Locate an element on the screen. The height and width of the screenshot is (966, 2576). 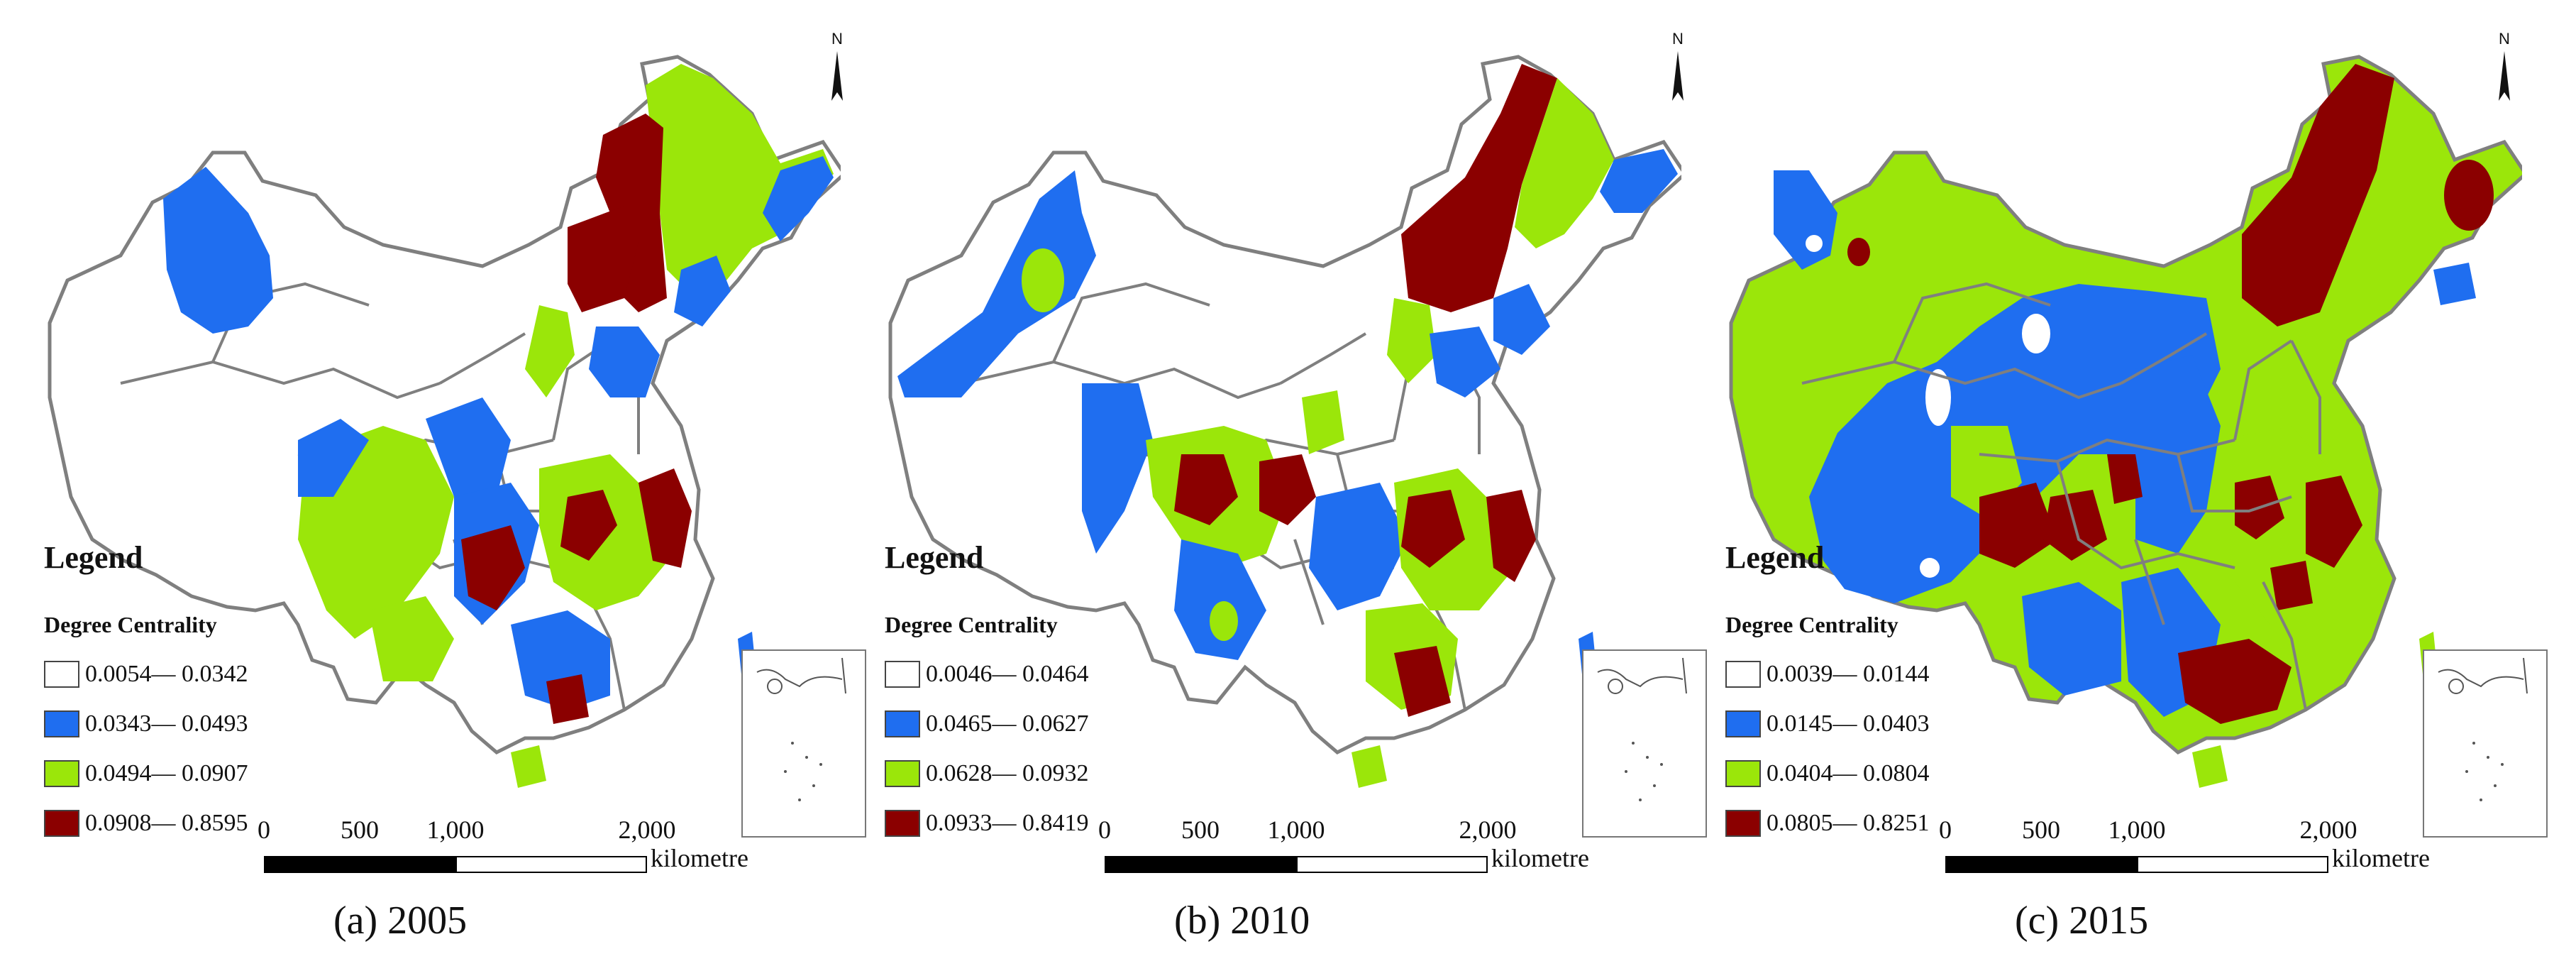
legend-row-class2: 0.0343— 0.0493 is located at coordinates (146, 724).